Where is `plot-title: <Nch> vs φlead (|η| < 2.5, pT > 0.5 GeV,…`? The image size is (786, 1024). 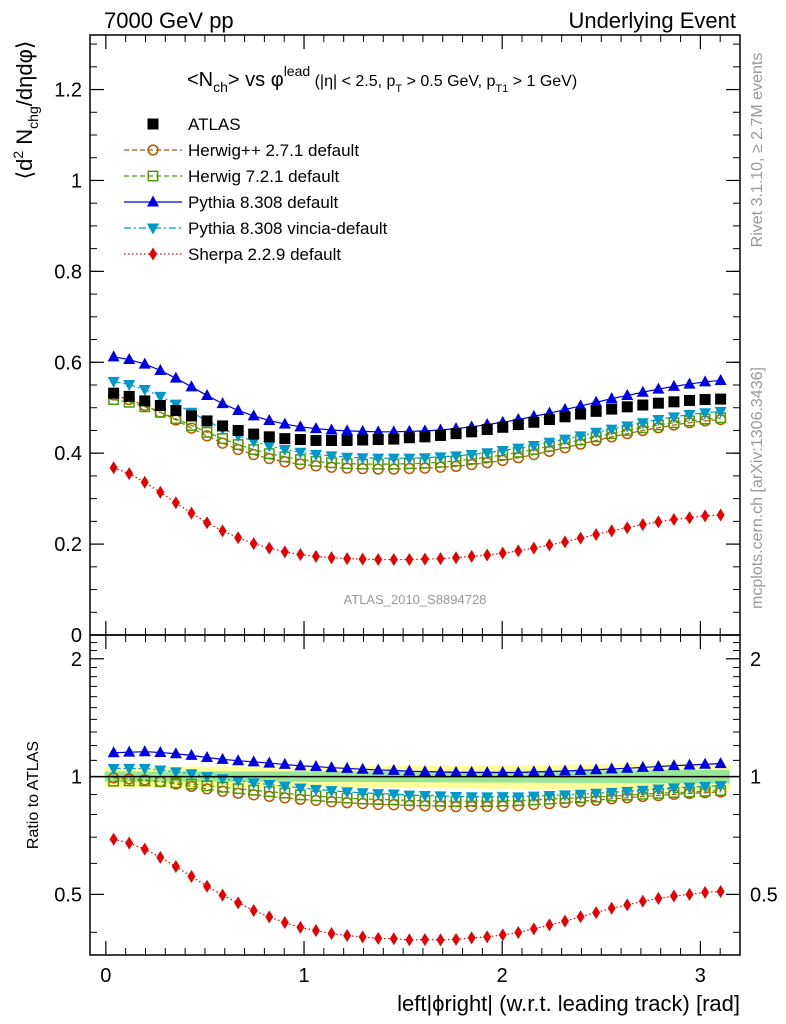 plot-title: <Nch> vs φlead (|η| < 2.5, pT > 0.5 GeV,… is located at coordinates (382, 79).